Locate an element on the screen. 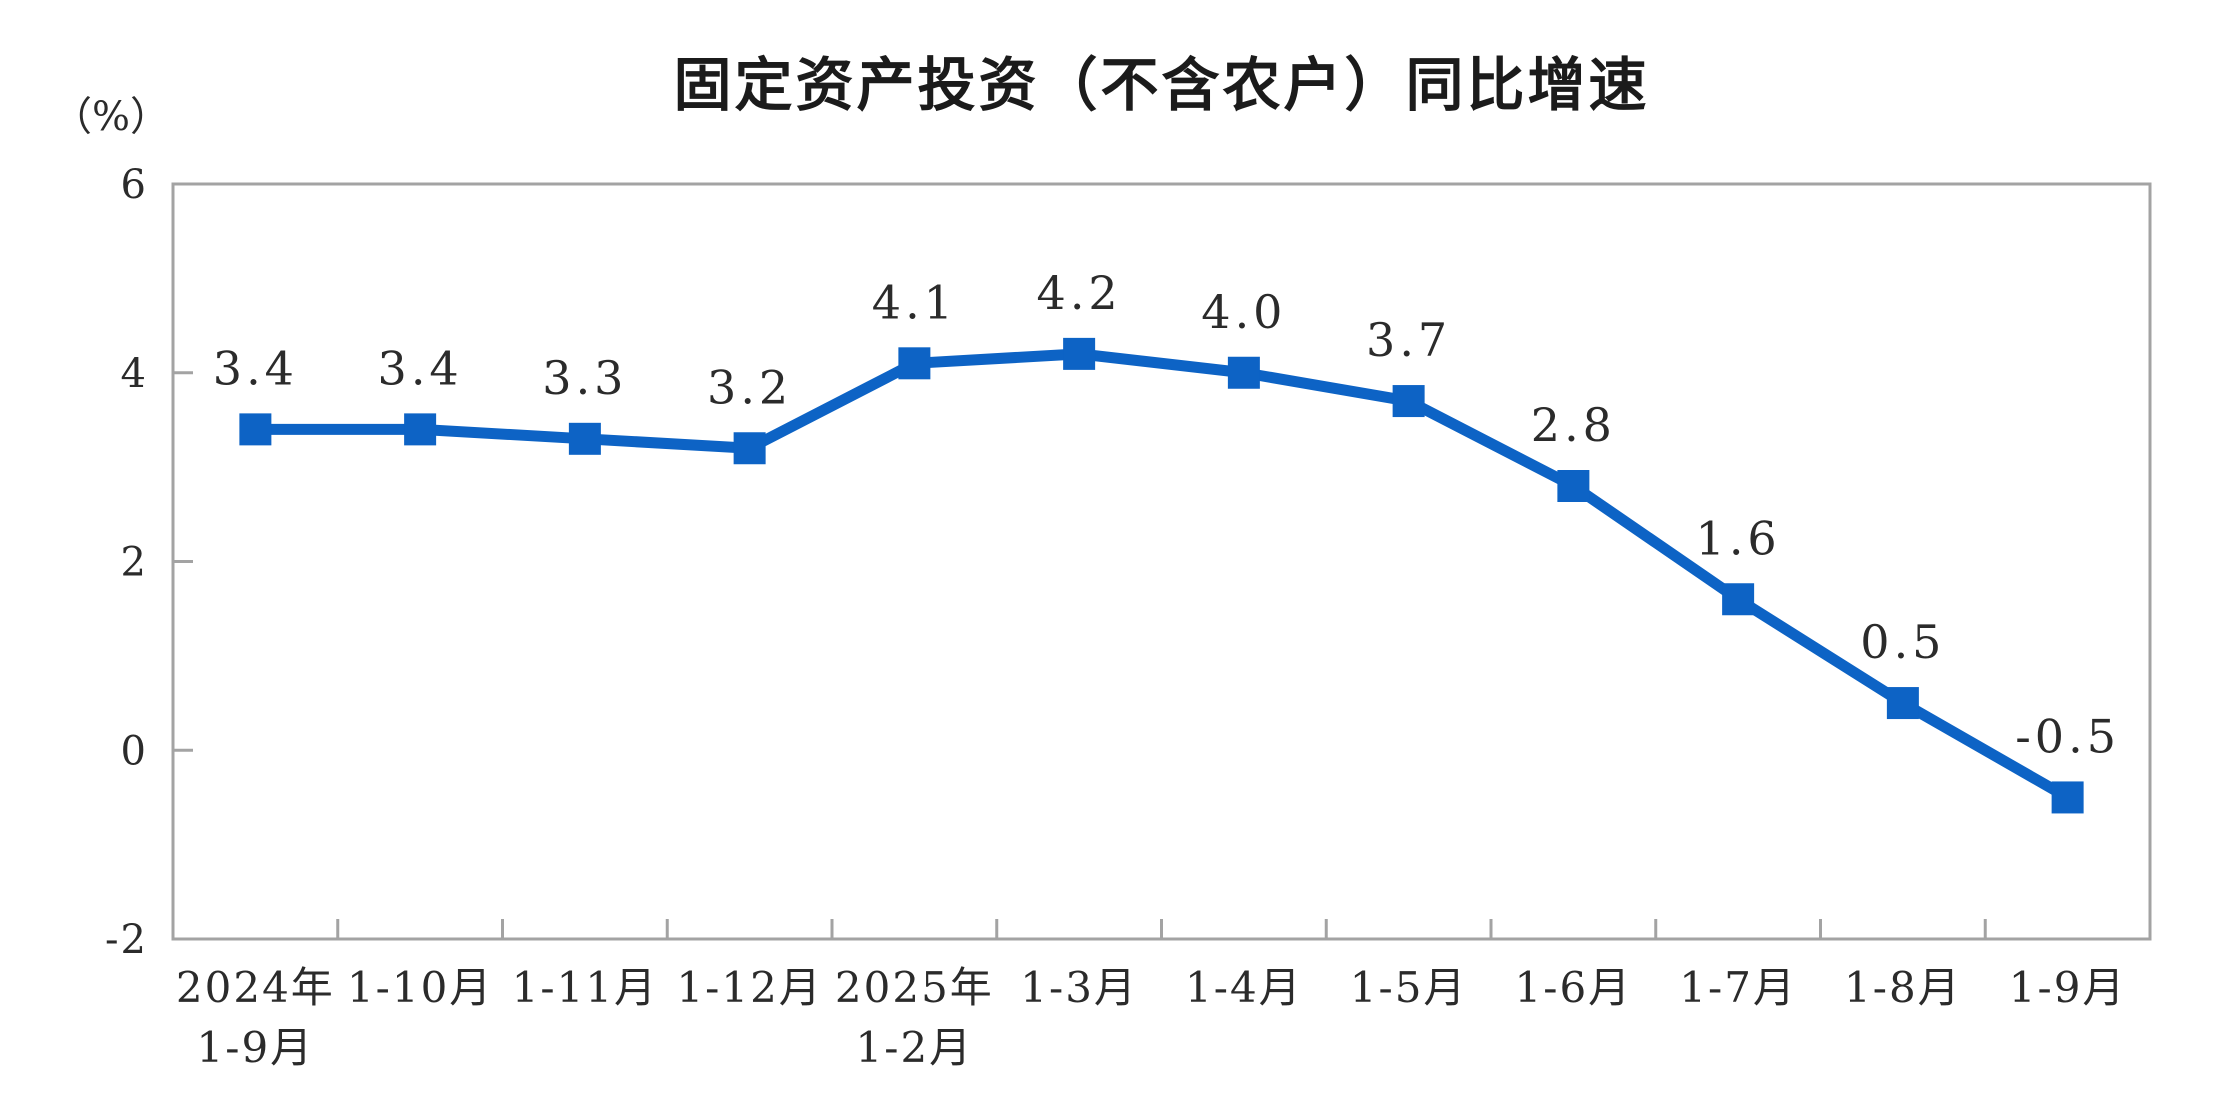  data-point-label: -0.5 is located at coordinates (2067, 736).